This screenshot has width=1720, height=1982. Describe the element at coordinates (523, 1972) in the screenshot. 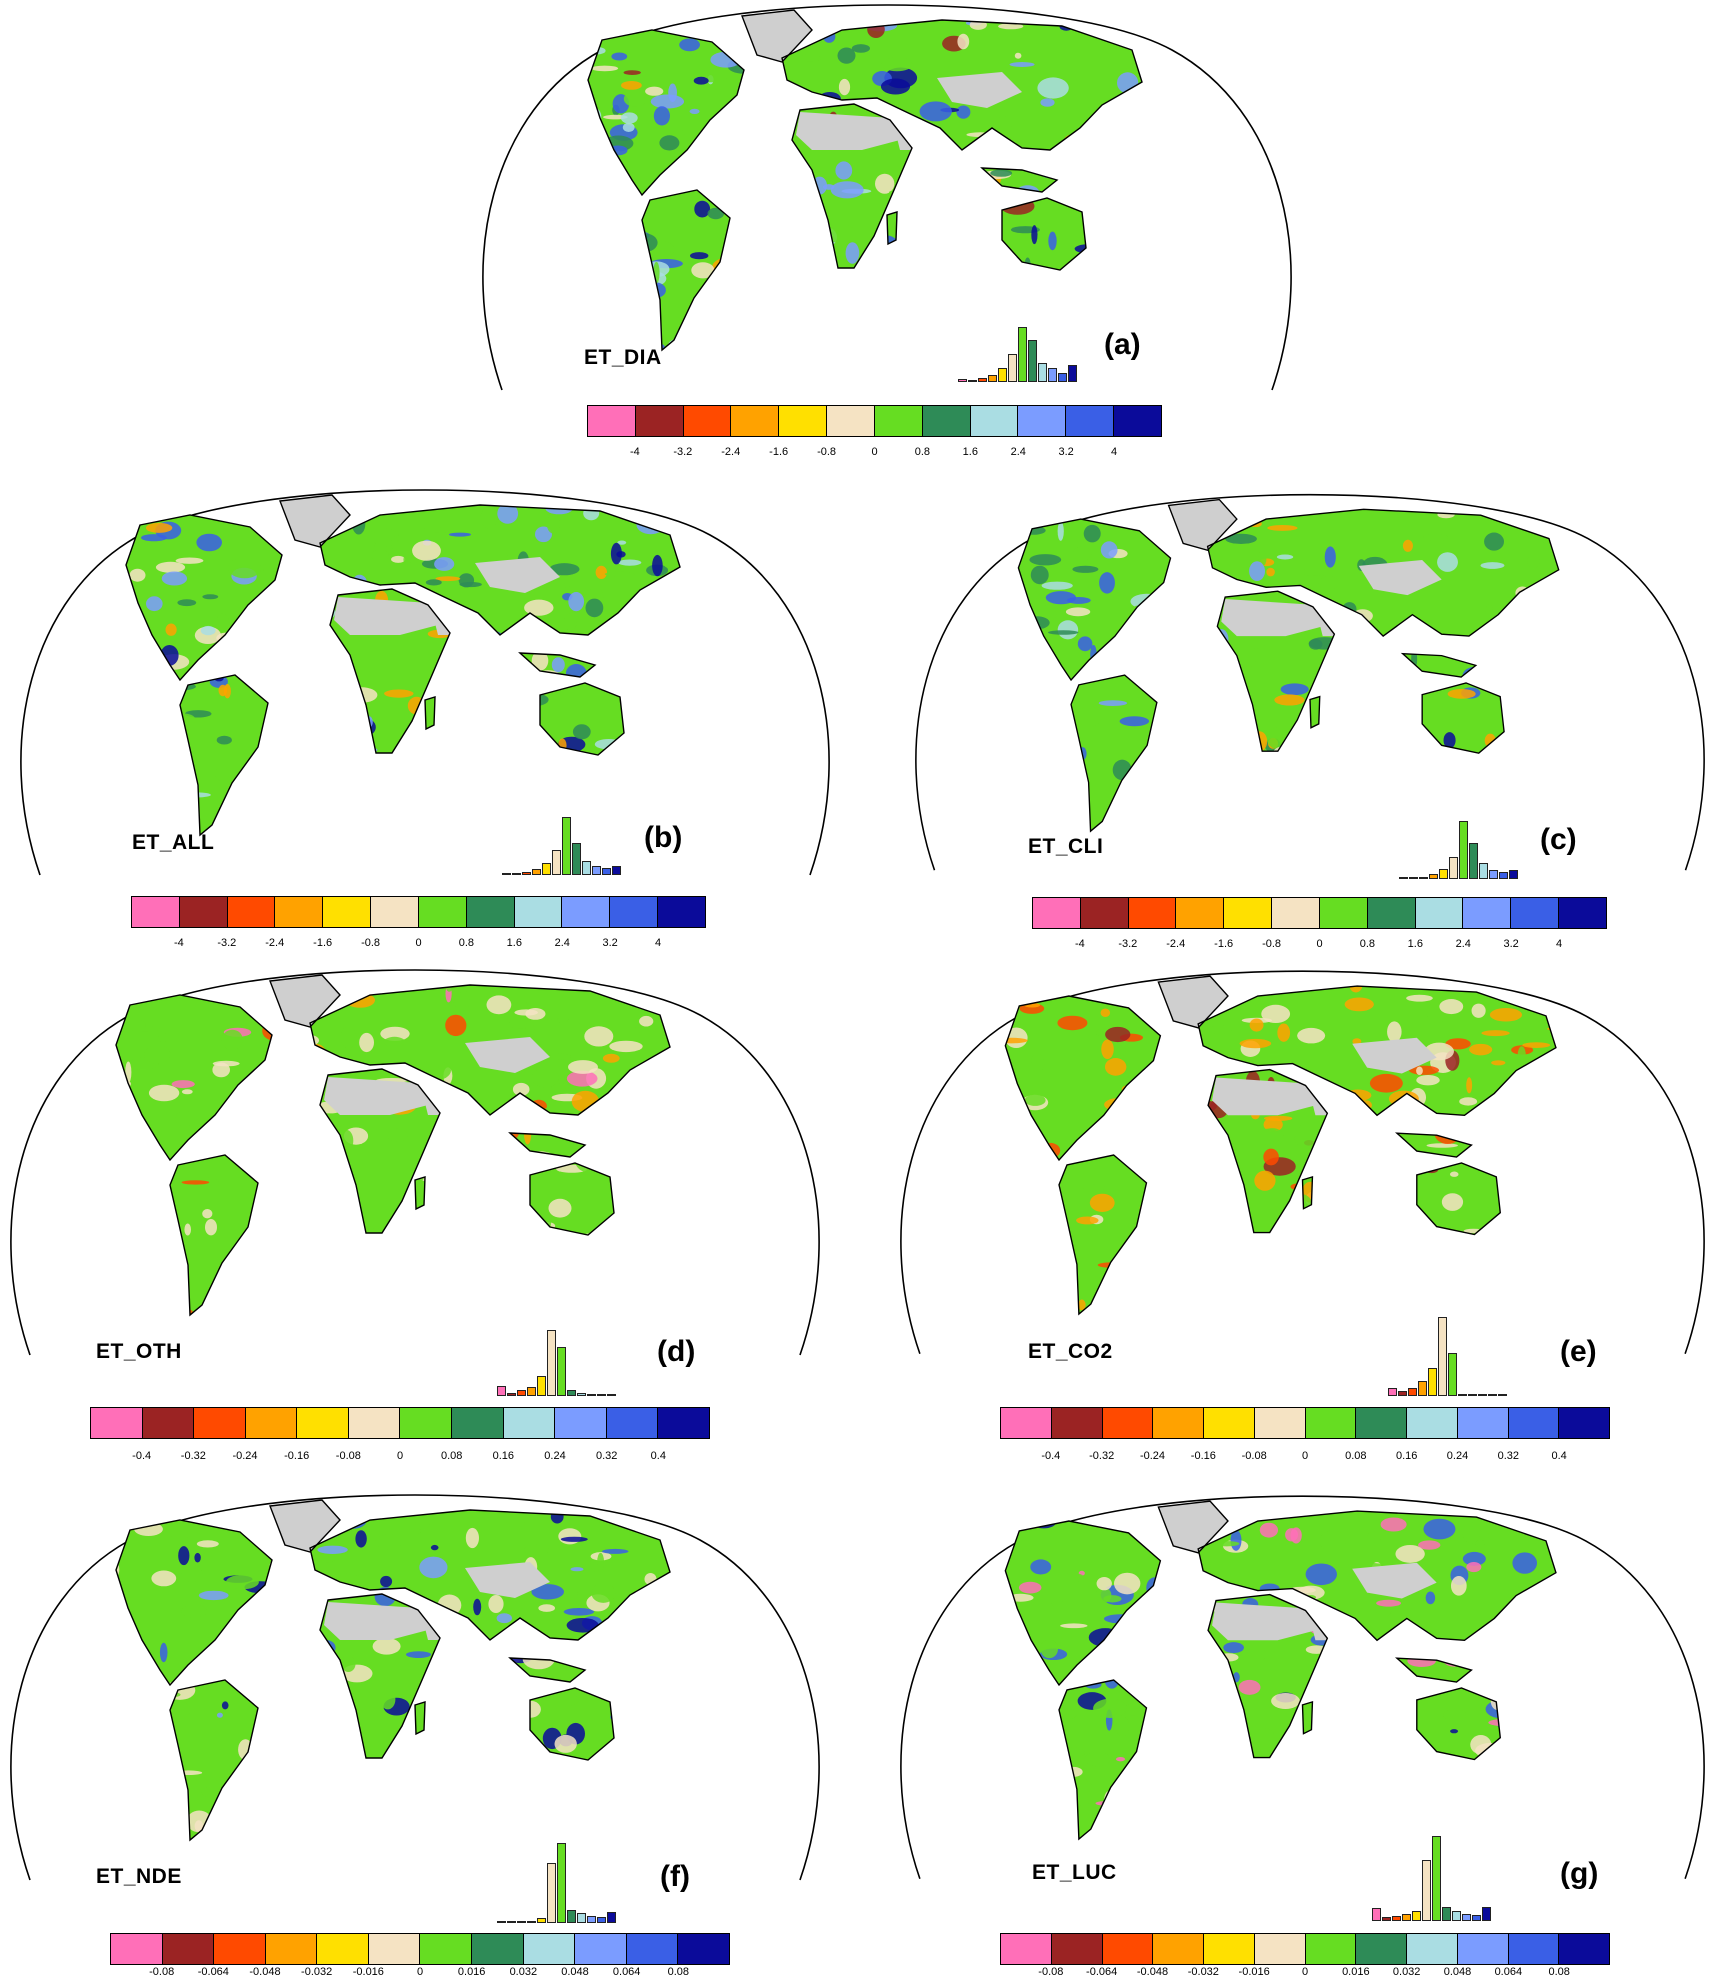

I see `colorbar-tick-label: 0.032` at that location.